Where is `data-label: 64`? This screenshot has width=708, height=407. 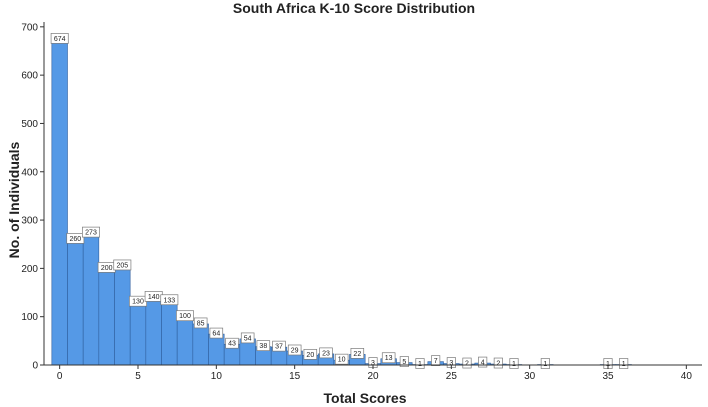 data-label: 64 is located at coordinates (216, 334).